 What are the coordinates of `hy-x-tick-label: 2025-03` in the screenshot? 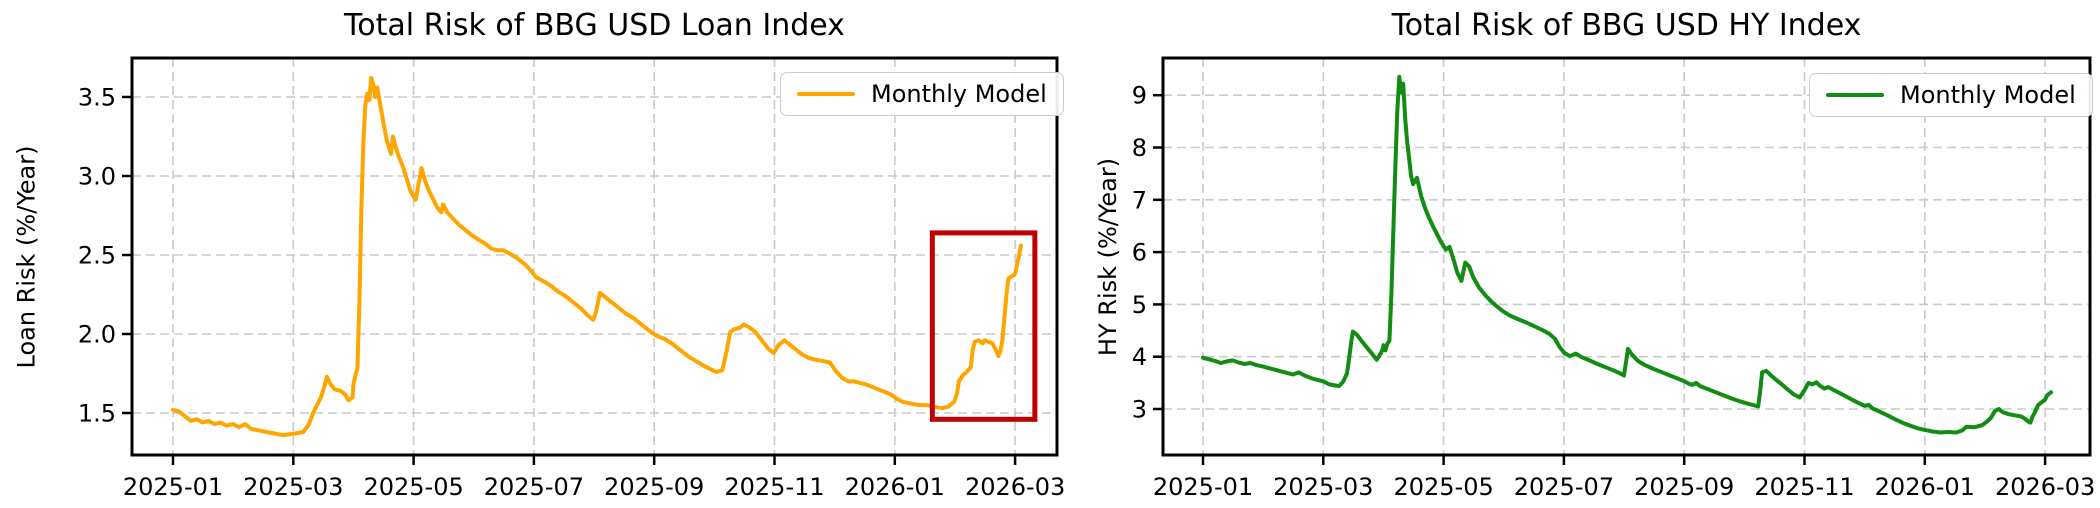 It's located at (1323, 487).